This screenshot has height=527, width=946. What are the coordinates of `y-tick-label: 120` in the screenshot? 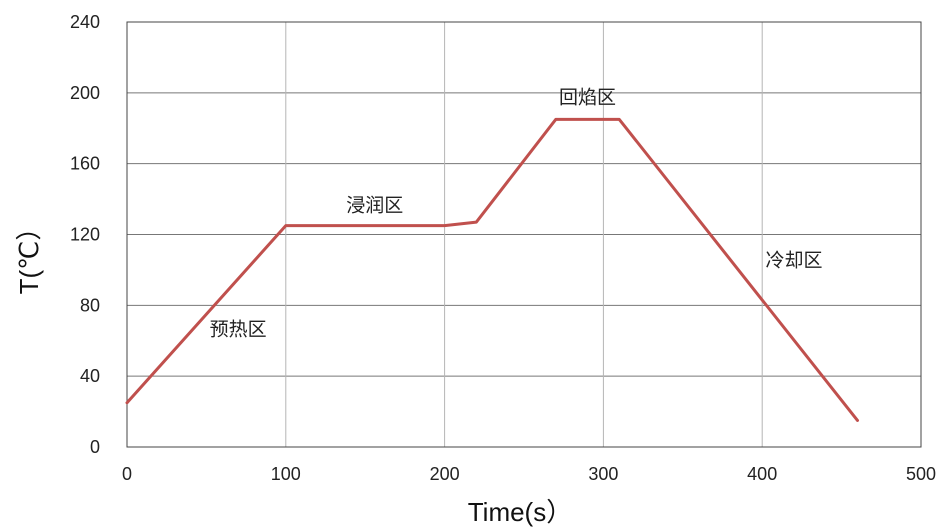 It's located at (85, 235).